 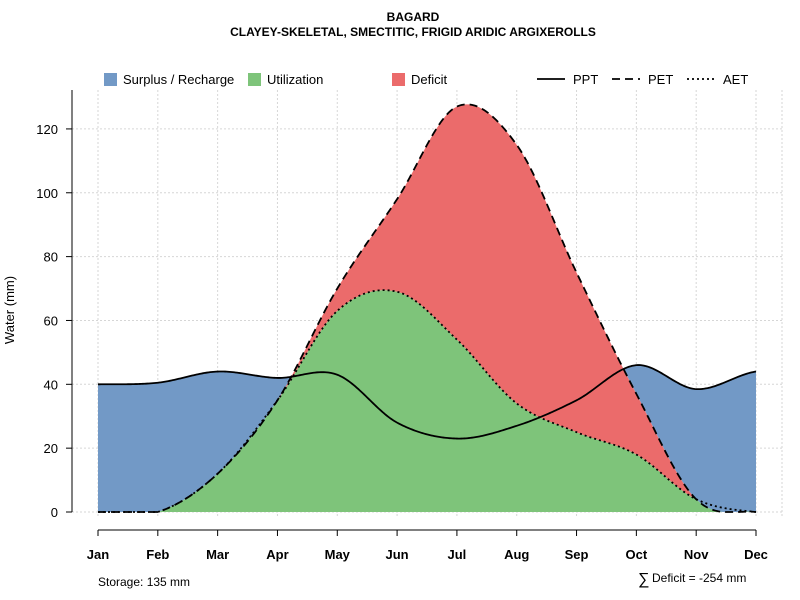 What do you see at coordinates (338, 554) in the screenshot?
I see `x-tick-label-may: May` at bounding box center [338, 554].